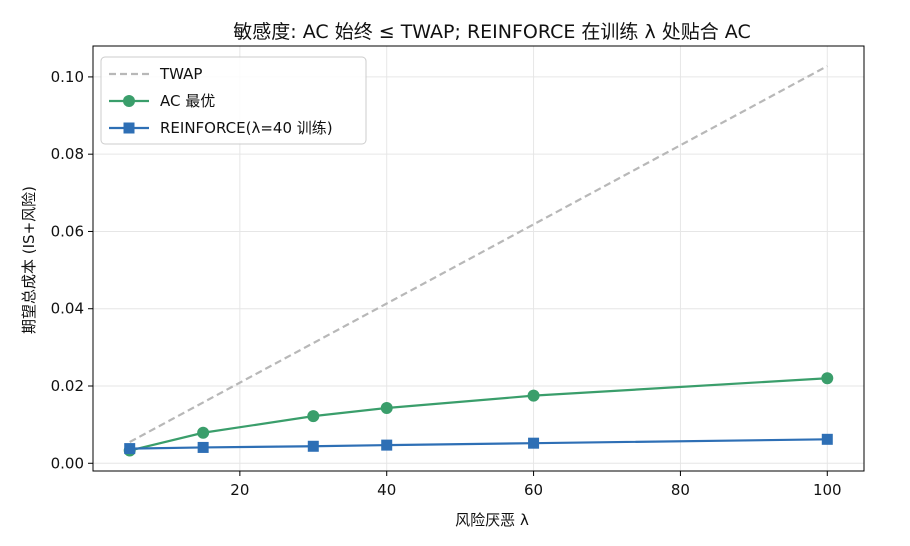  I want to click on legend: TWAP AC 最优 REINFORCE(λ=40 训练), so click(233, 100).